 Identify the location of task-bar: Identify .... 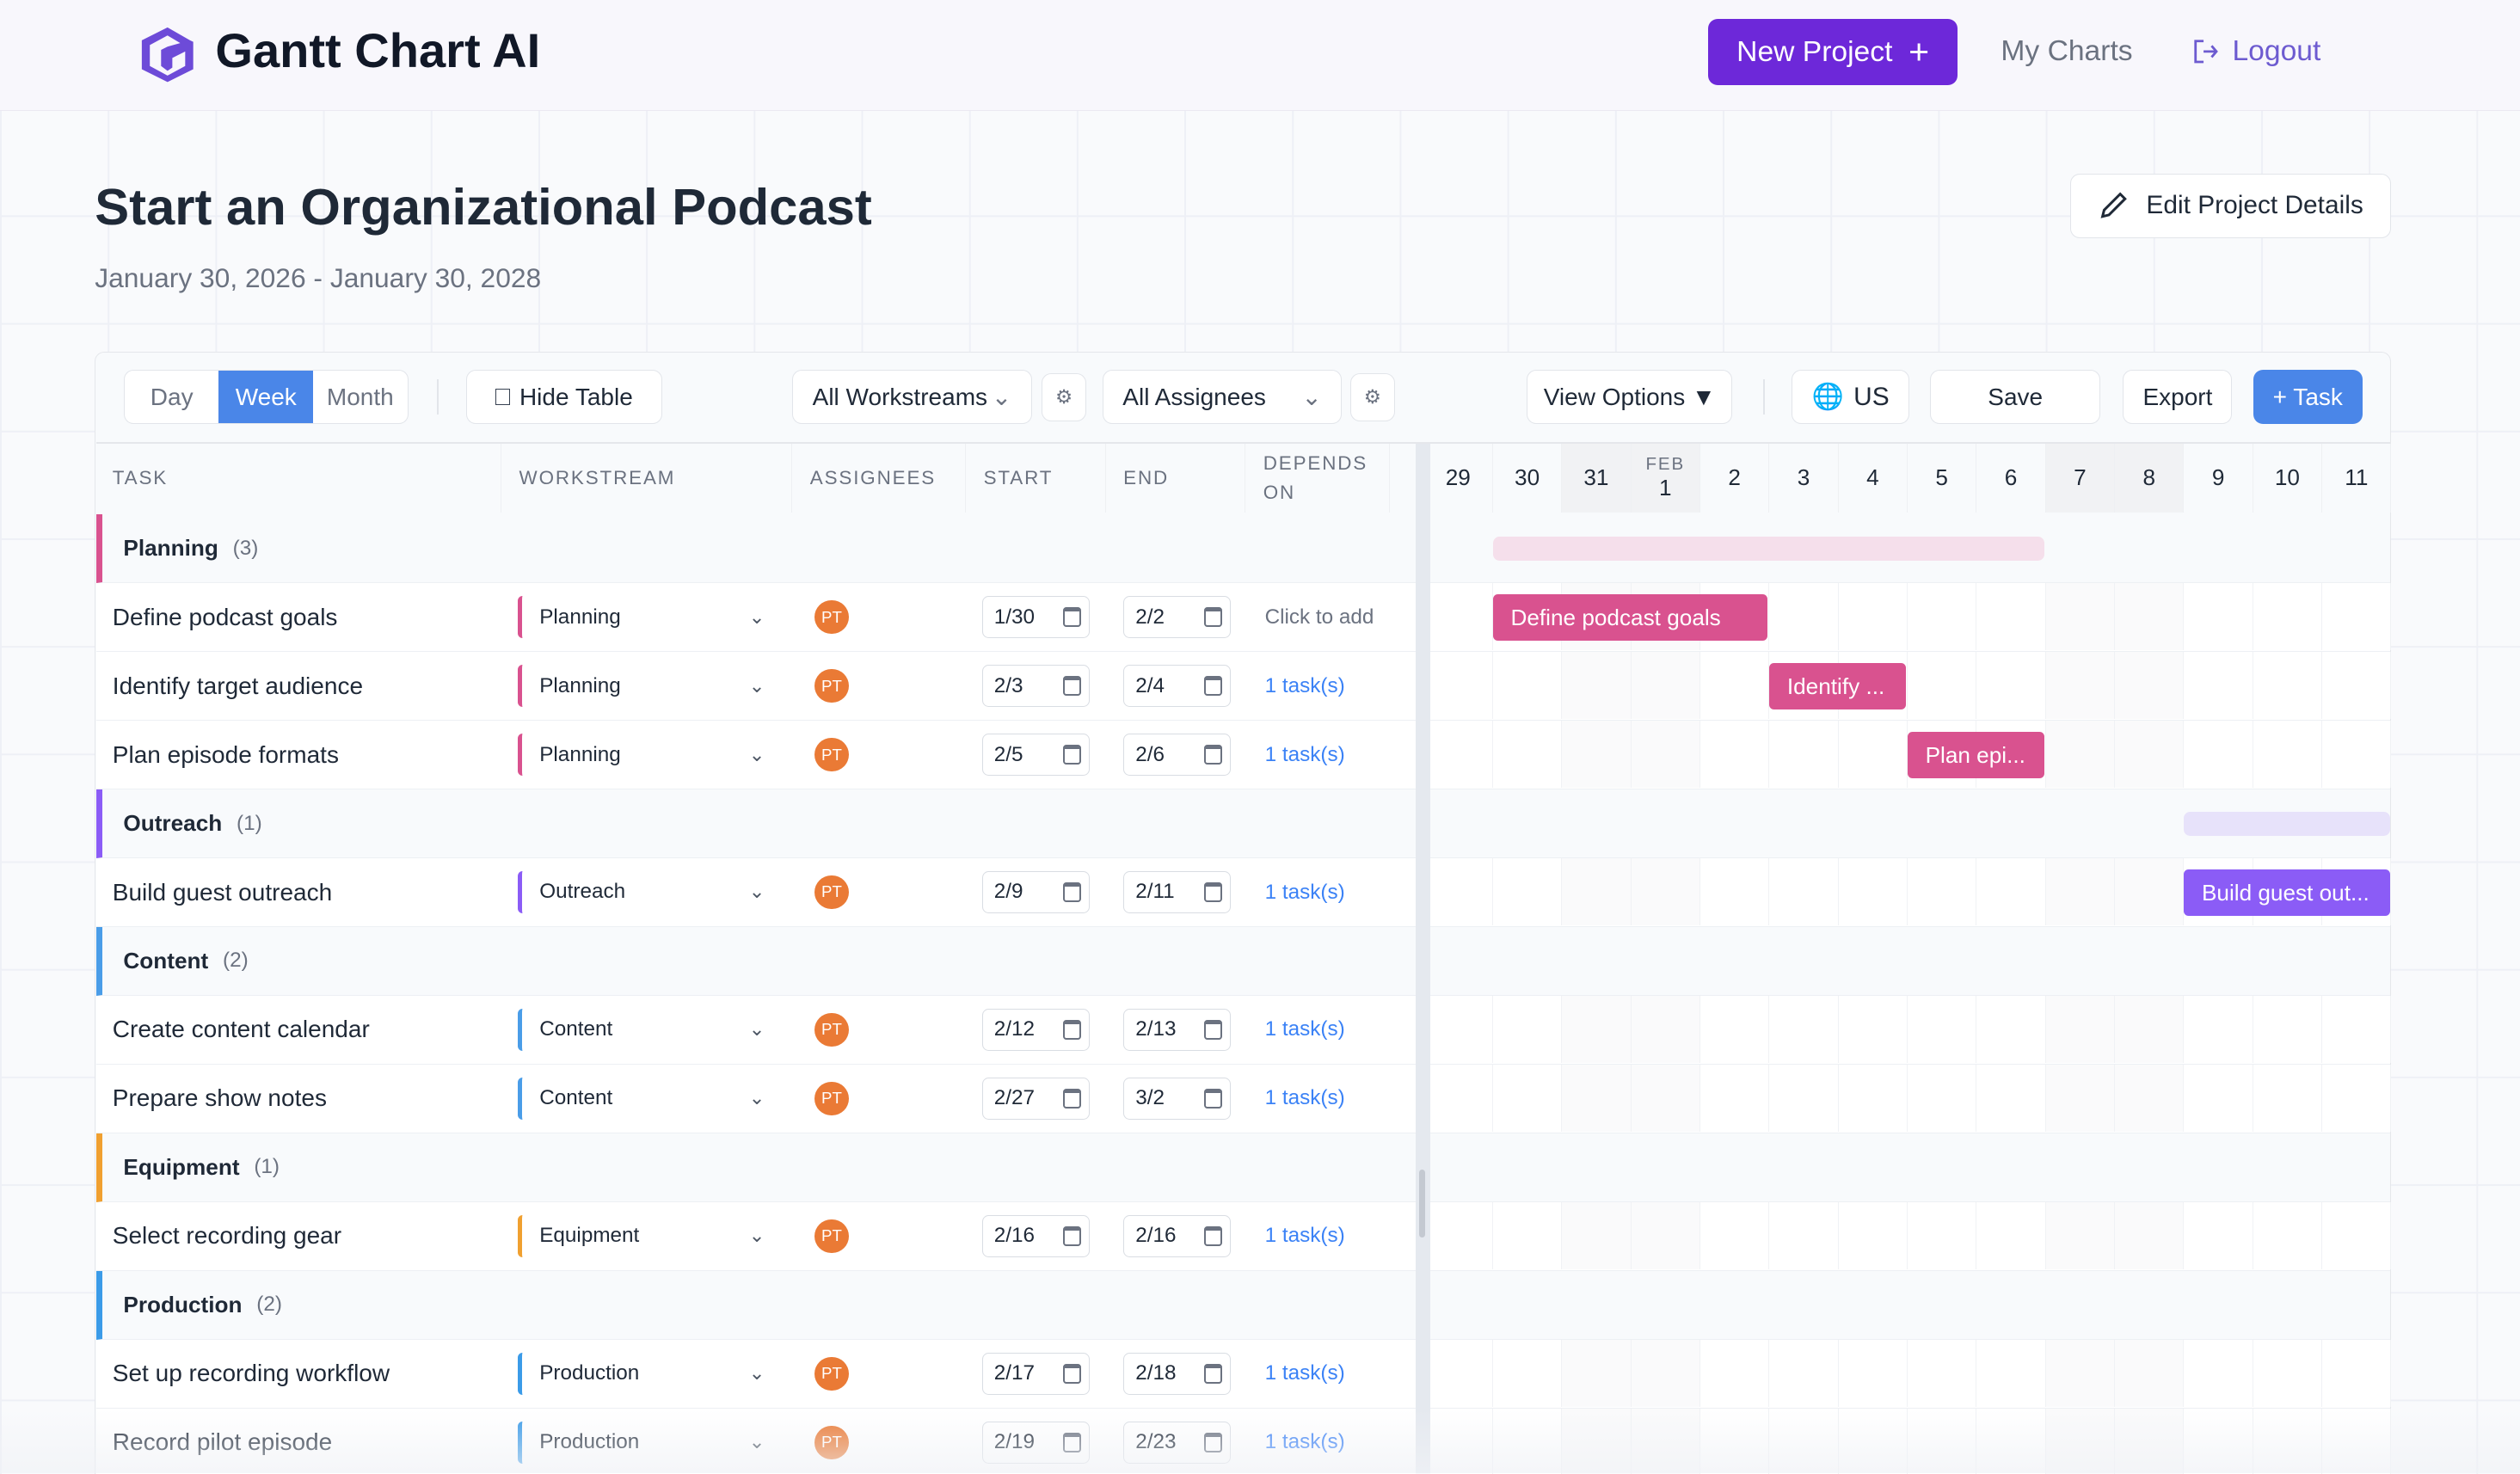
(1838, 686).